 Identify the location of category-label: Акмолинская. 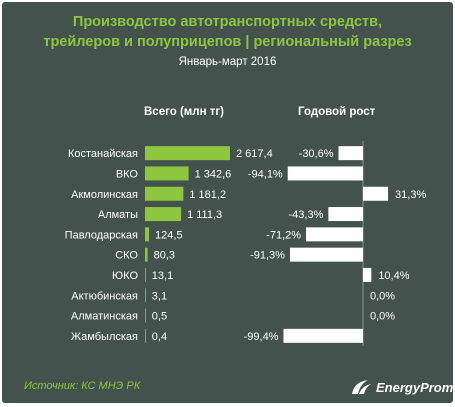
(104, 195).